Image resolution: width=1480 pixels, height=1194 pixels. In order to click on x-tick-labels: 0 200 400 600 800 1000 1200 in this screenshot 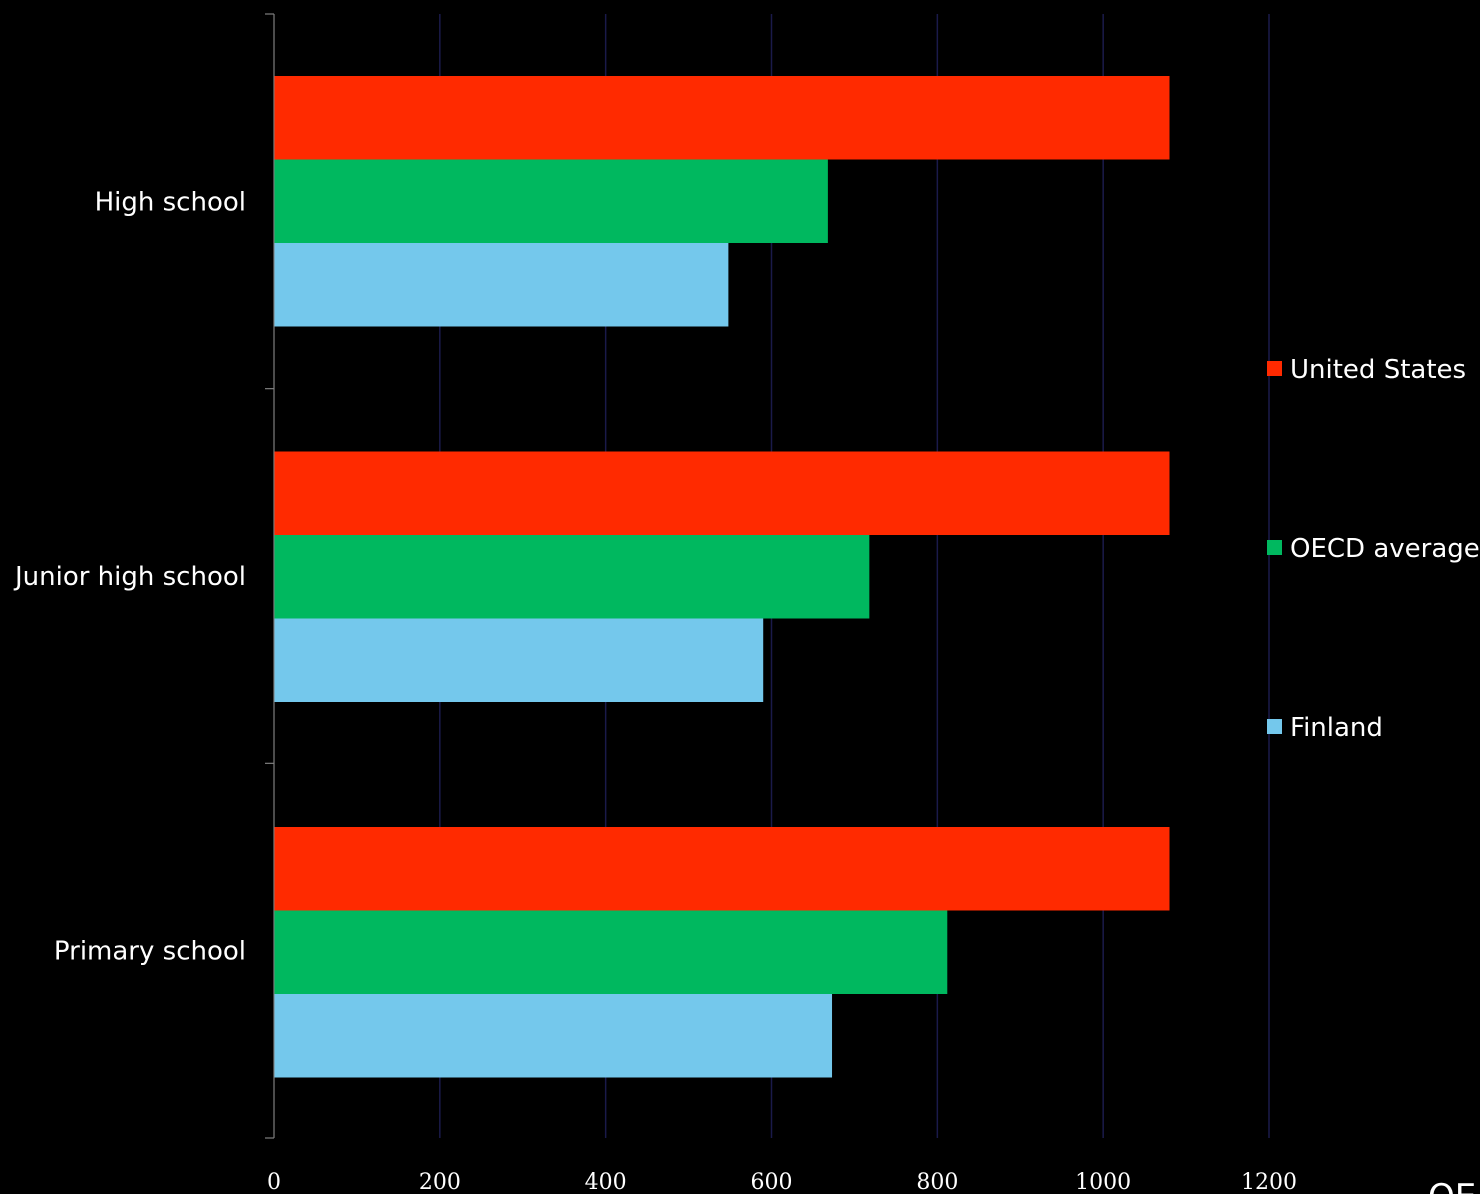, I will do `click(782, 1182)`.